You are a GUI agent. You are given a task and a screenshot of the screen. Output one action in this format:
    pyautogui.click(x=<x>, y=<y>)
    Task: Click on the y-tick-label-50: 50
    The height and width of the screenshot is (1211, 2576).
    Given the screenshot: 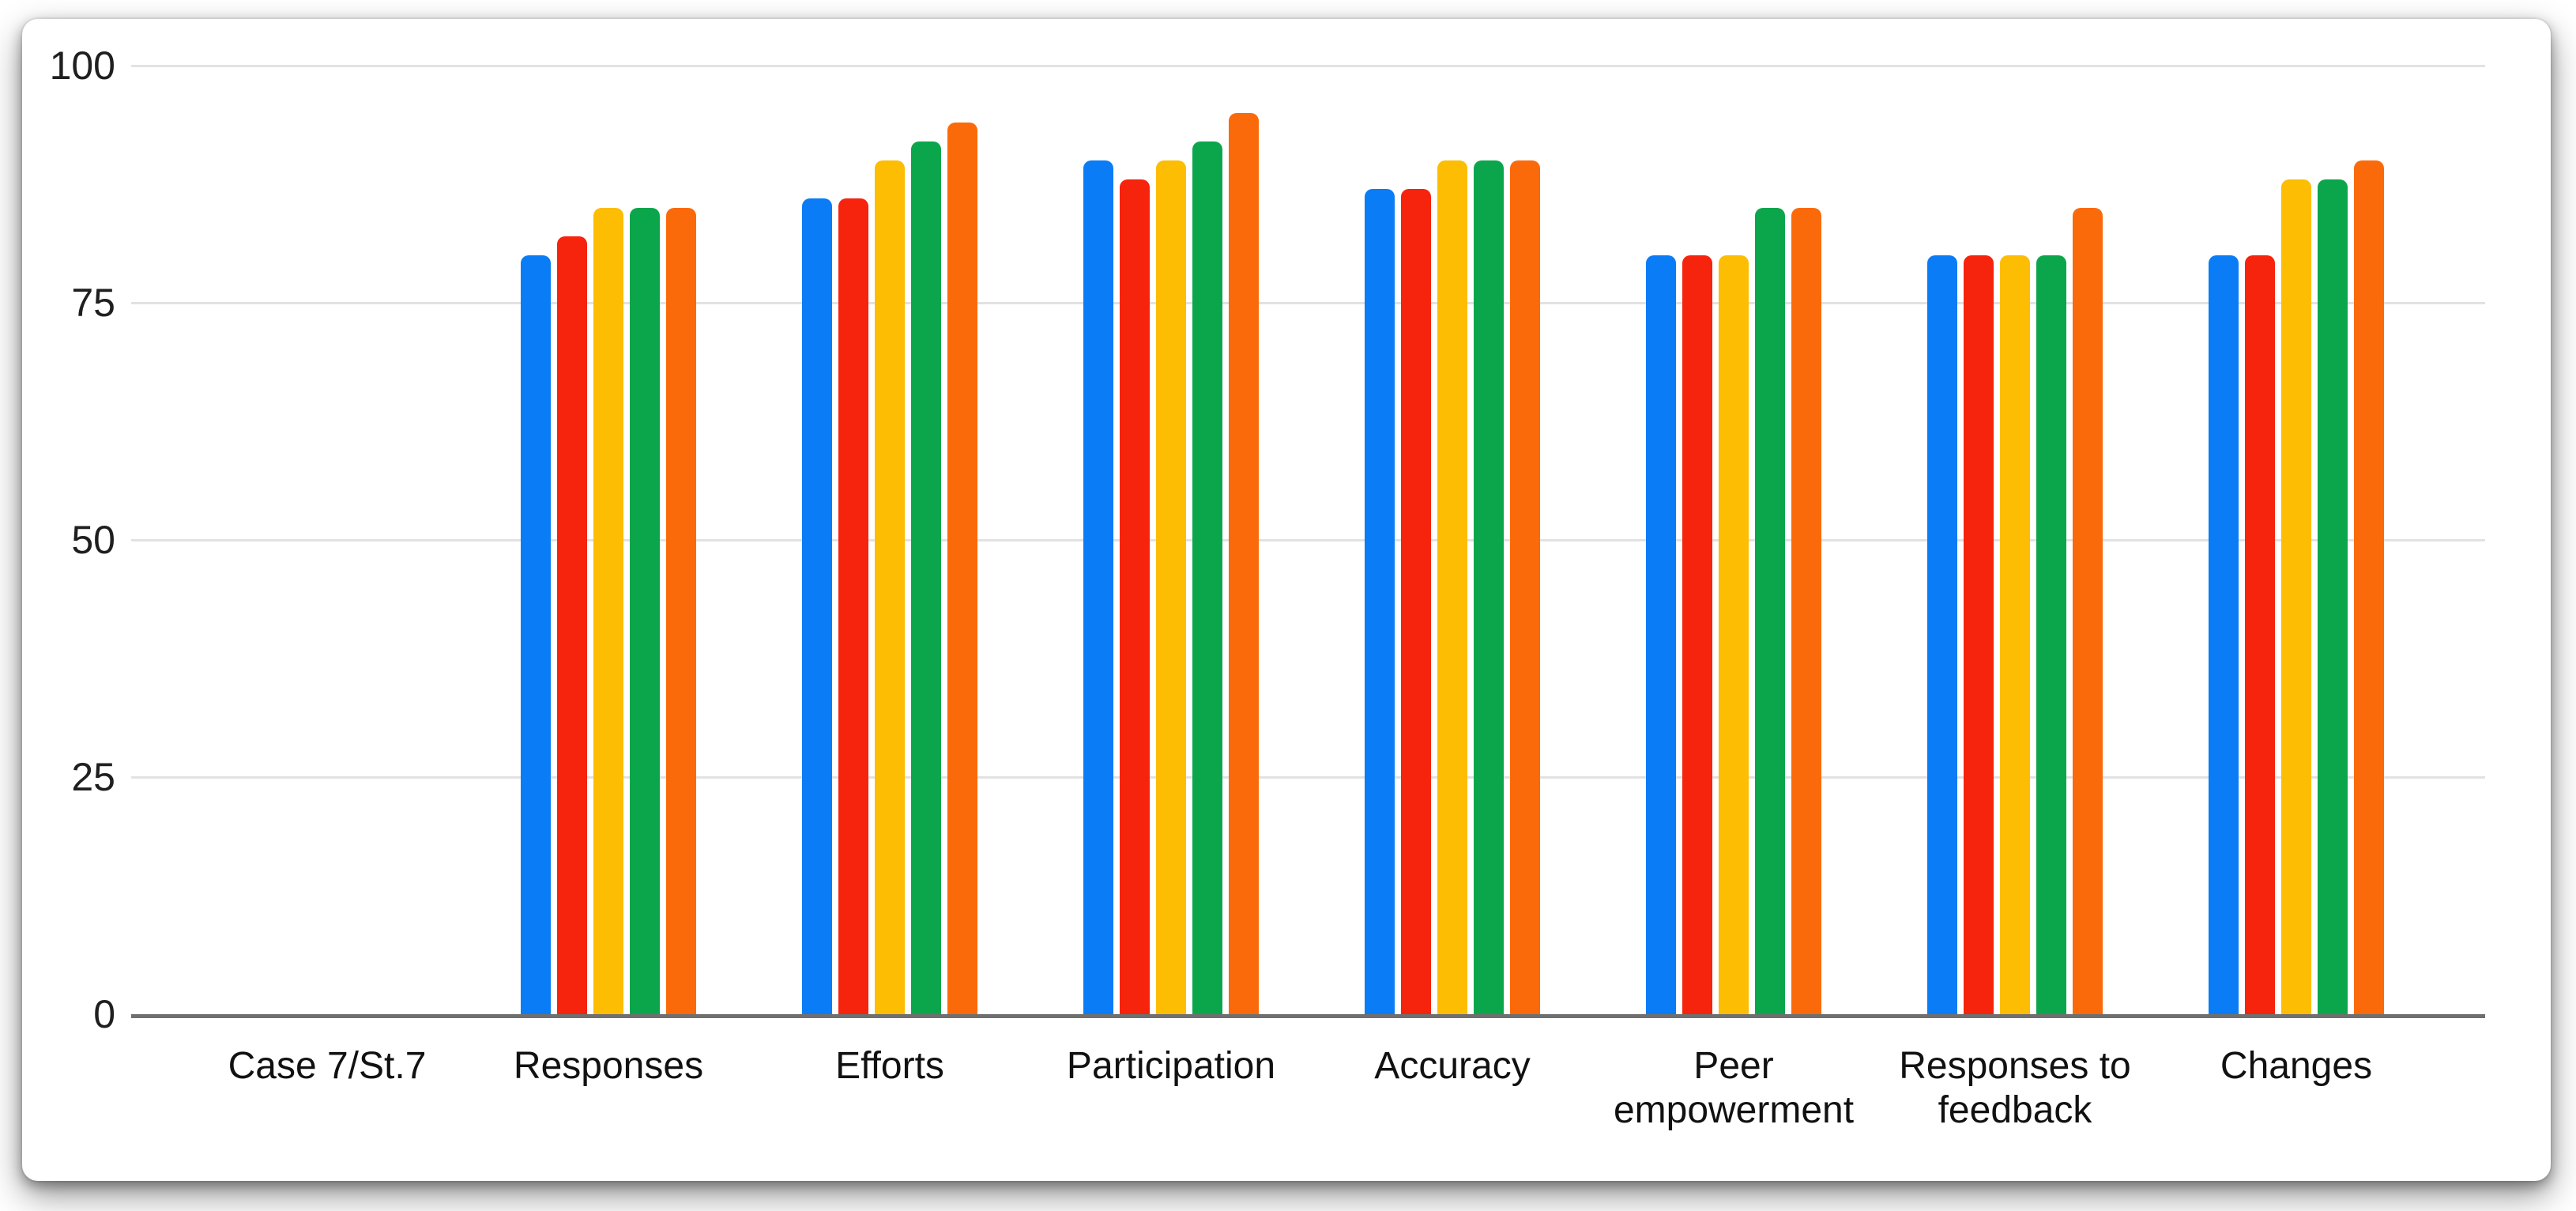 What is the action you would take?
    pyautogui.click(x=93, y=540)
    